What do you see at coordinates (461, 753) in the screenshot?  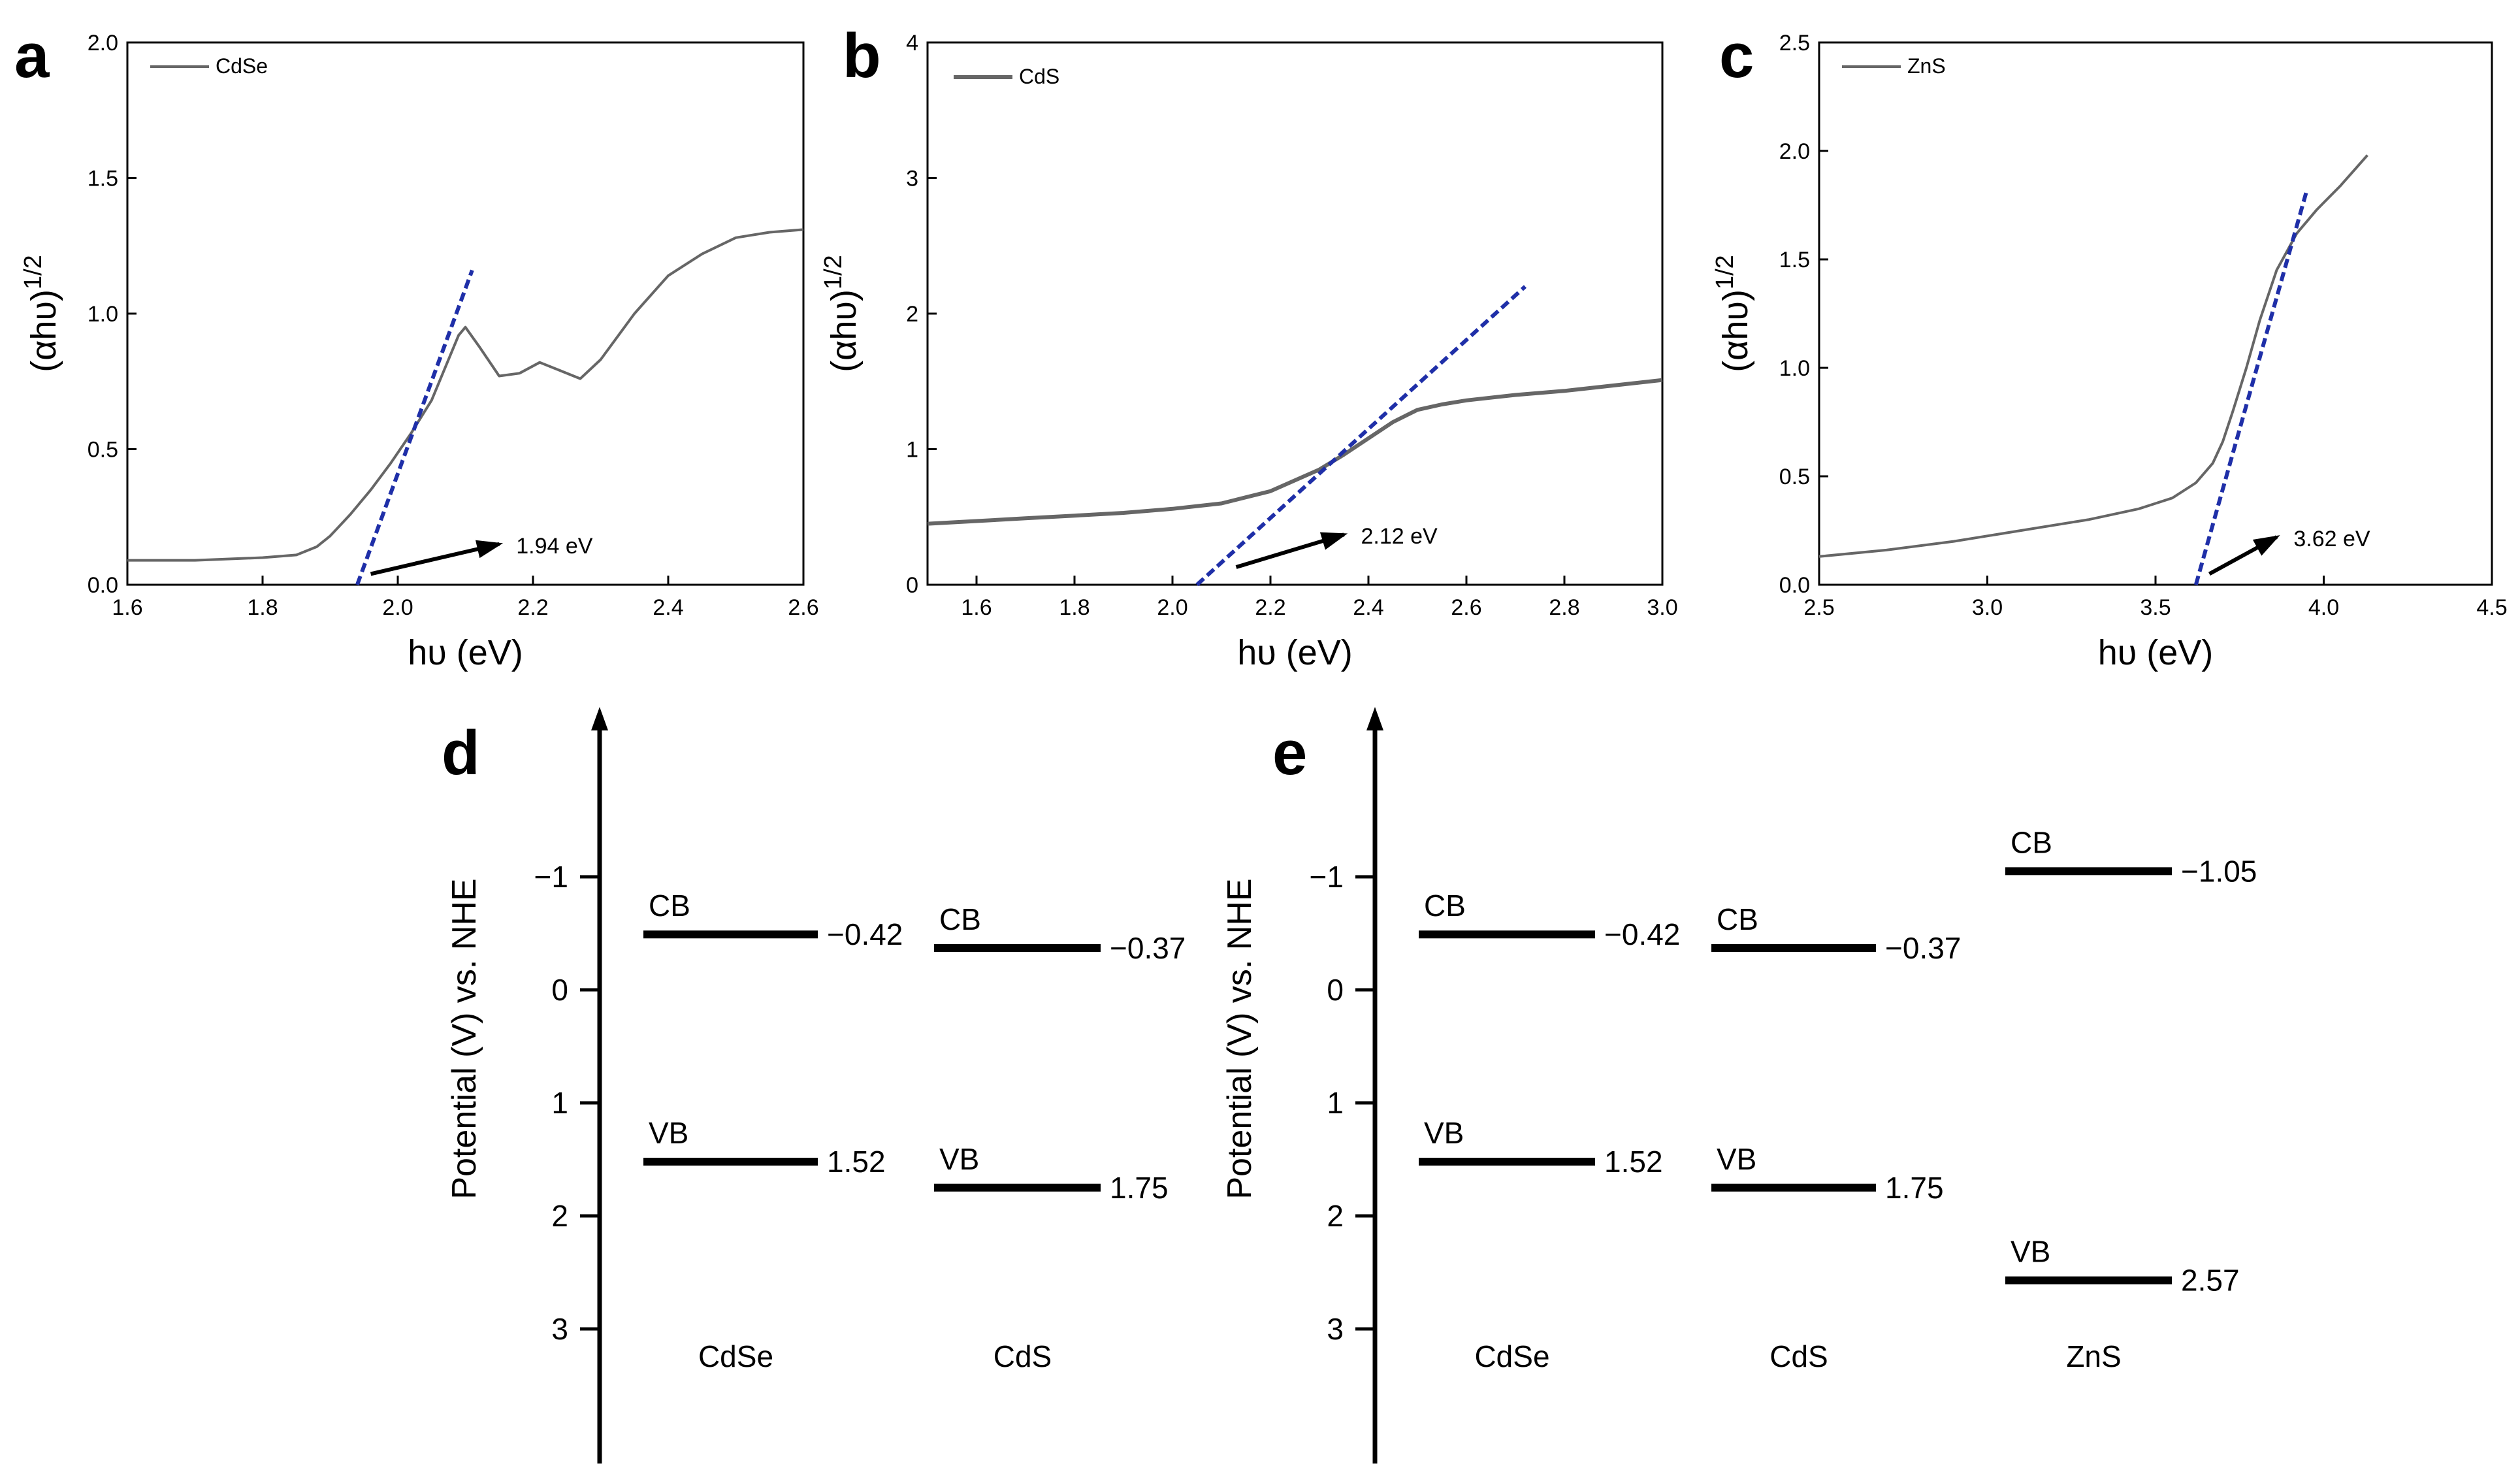 I see `panel-letter: d` at bounding box center [461, 753].